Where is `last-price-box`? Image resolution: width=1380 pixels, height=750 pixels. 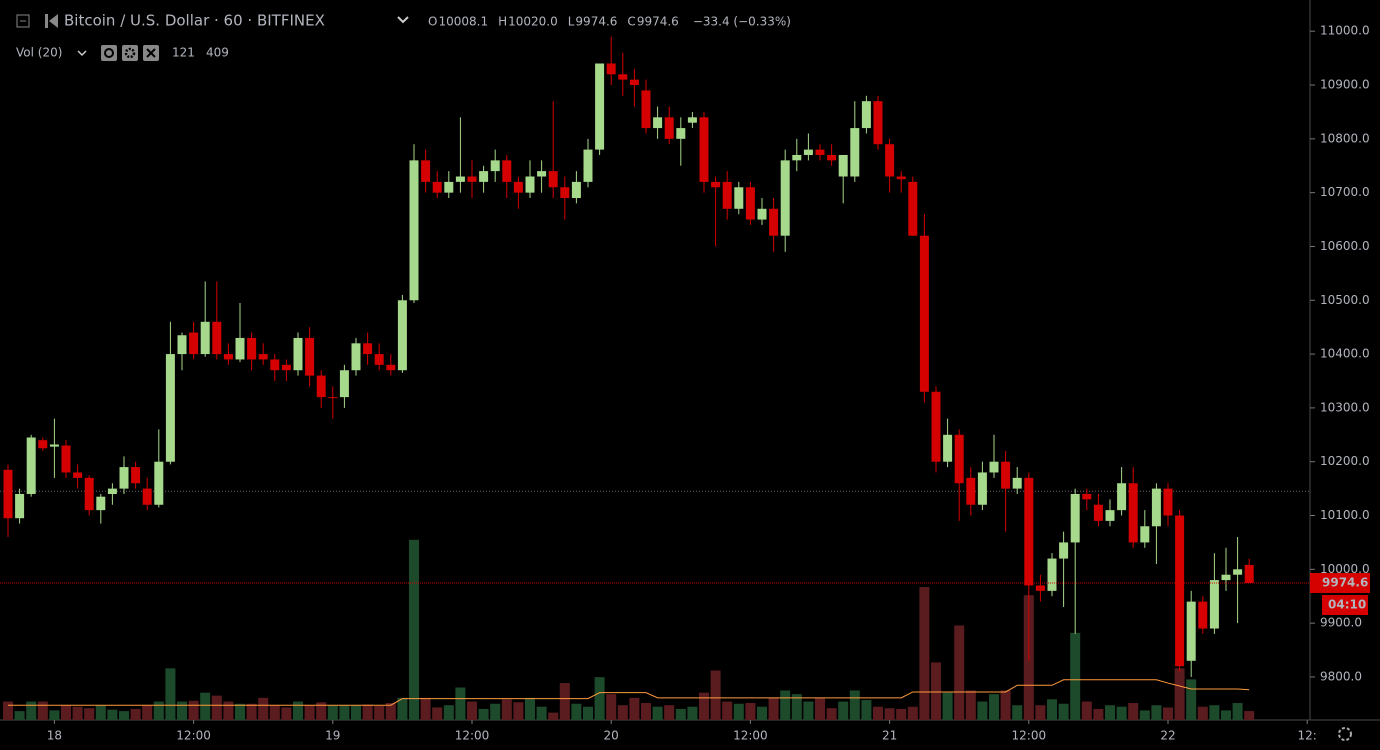 last-price-box is located at coordinates (1340, 582).